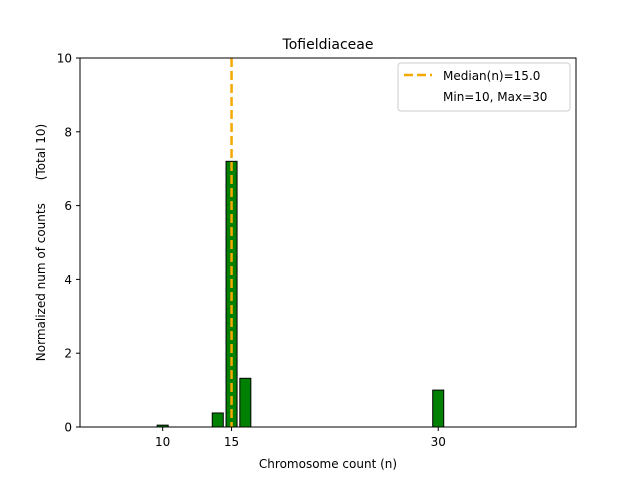  I want to click on y-tick-label: 2, so click(68, 354).